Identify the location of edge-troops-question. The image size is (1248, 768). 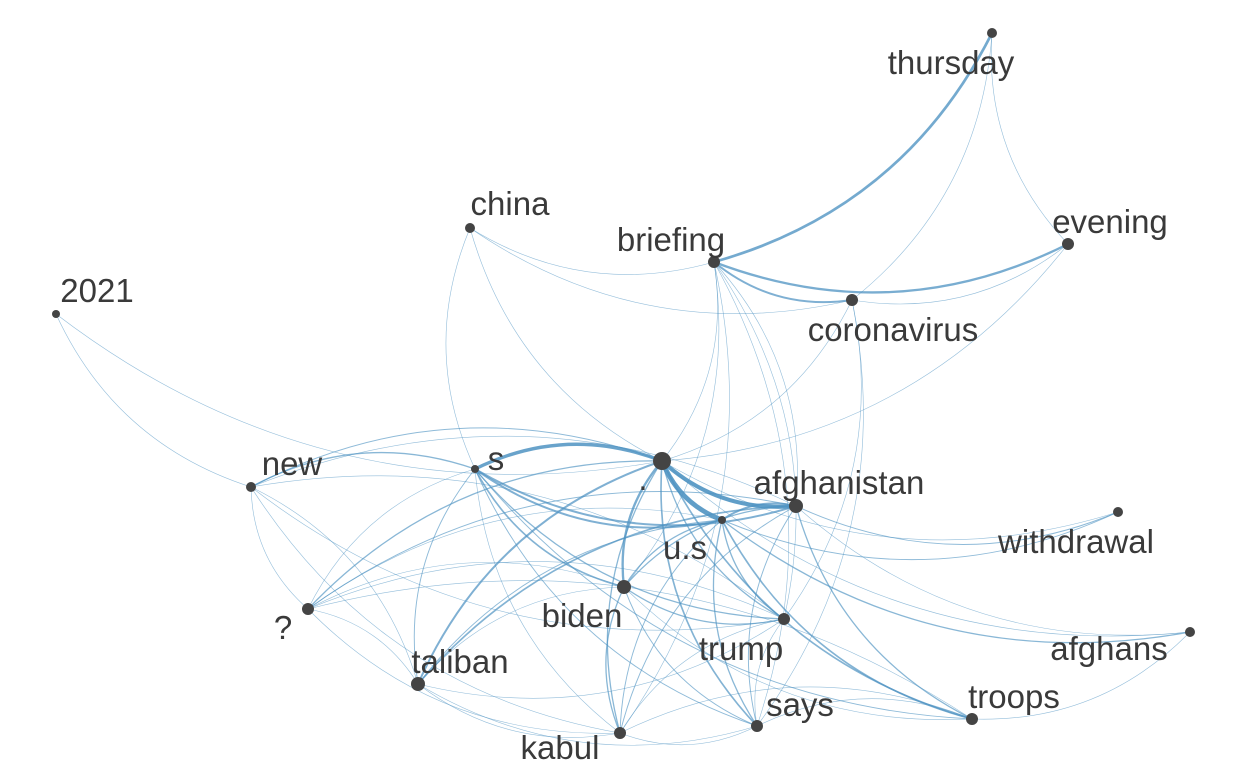
(640, 650).